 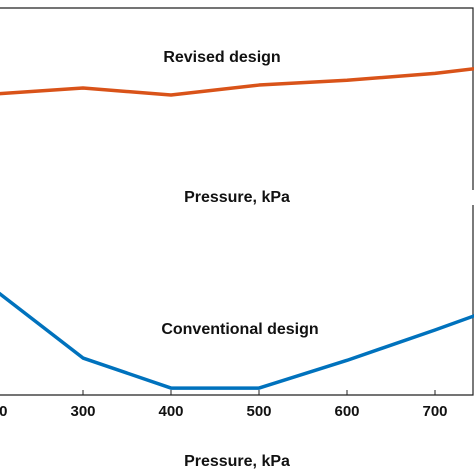 What do you see at coordinates (4, 411) in the screenshot?
I see `x-tick-label: 200` at bounding box center [4, 411].